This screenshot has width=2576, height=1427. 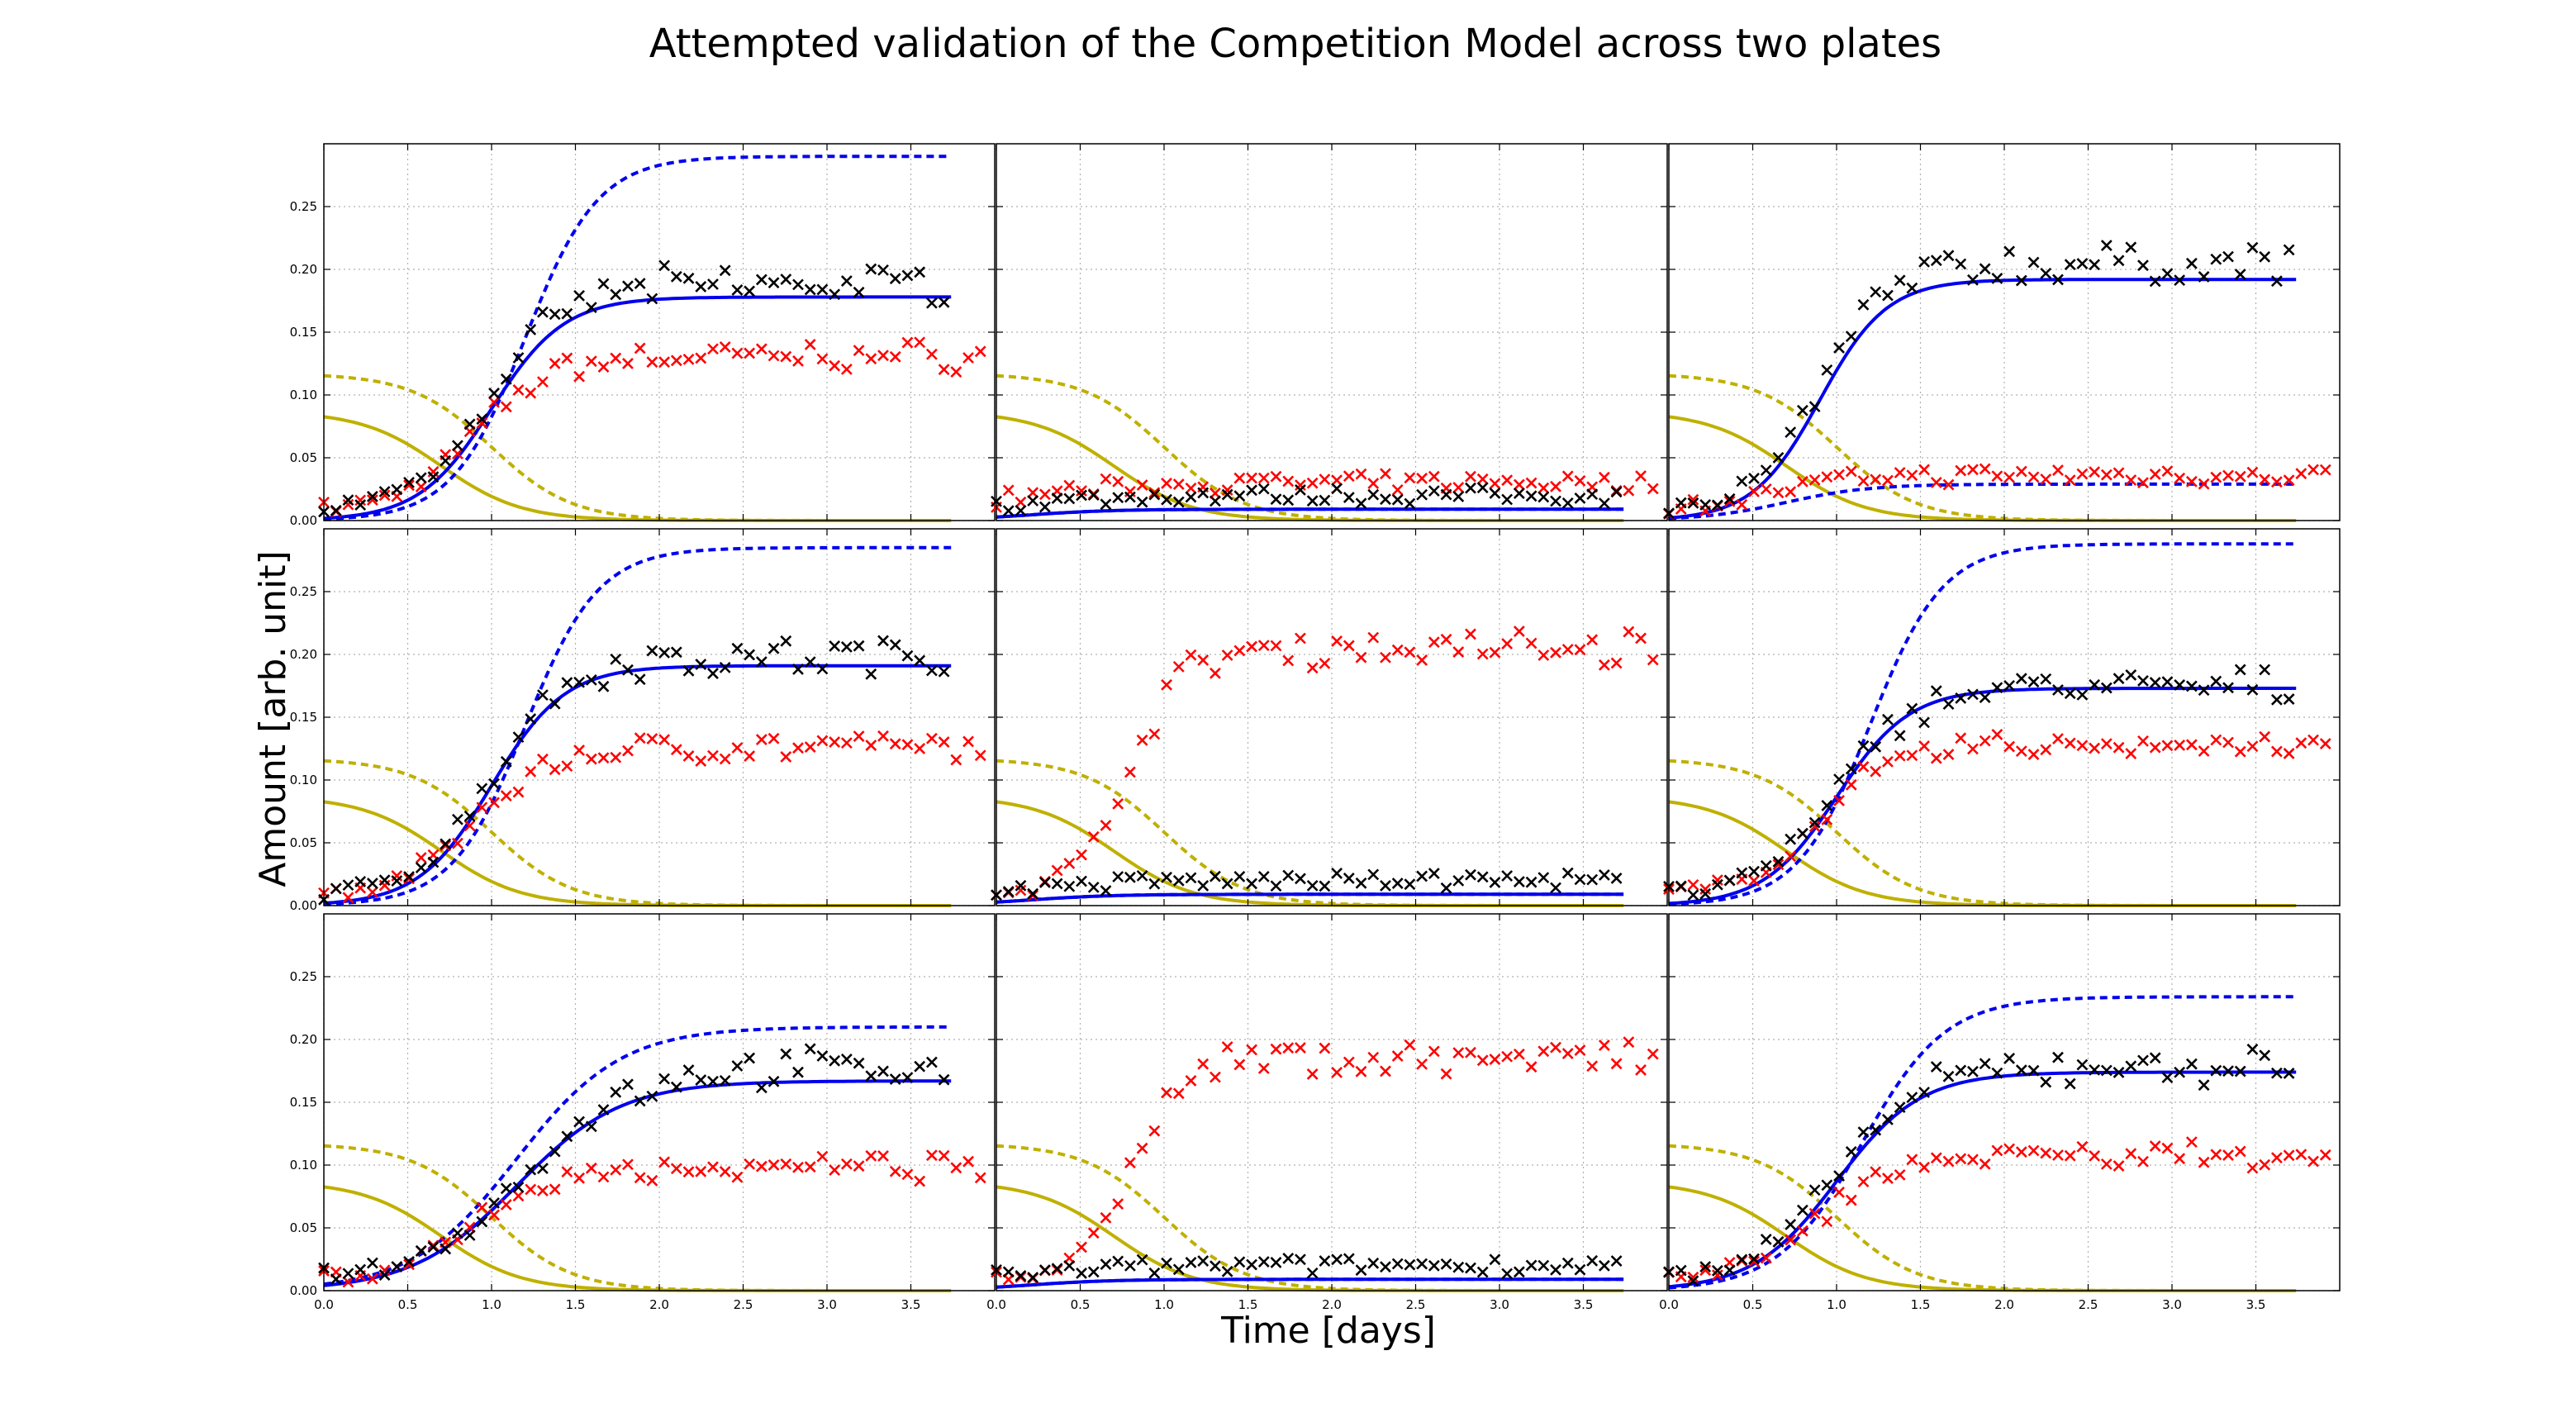 What do you see at coordinates (2004, 1304) in the screenshot?
I see `x-tick-label: 2.0` at bounding box center [2004, 1304].